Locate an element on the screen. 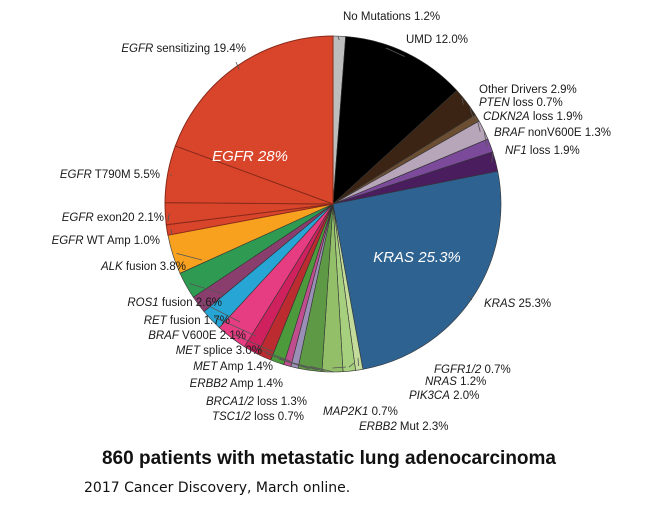 Image resolution: width=658 pixels, height=525 pixels. slice-label-19: RET fusion 1.7% is located at coordinates (187, 321).